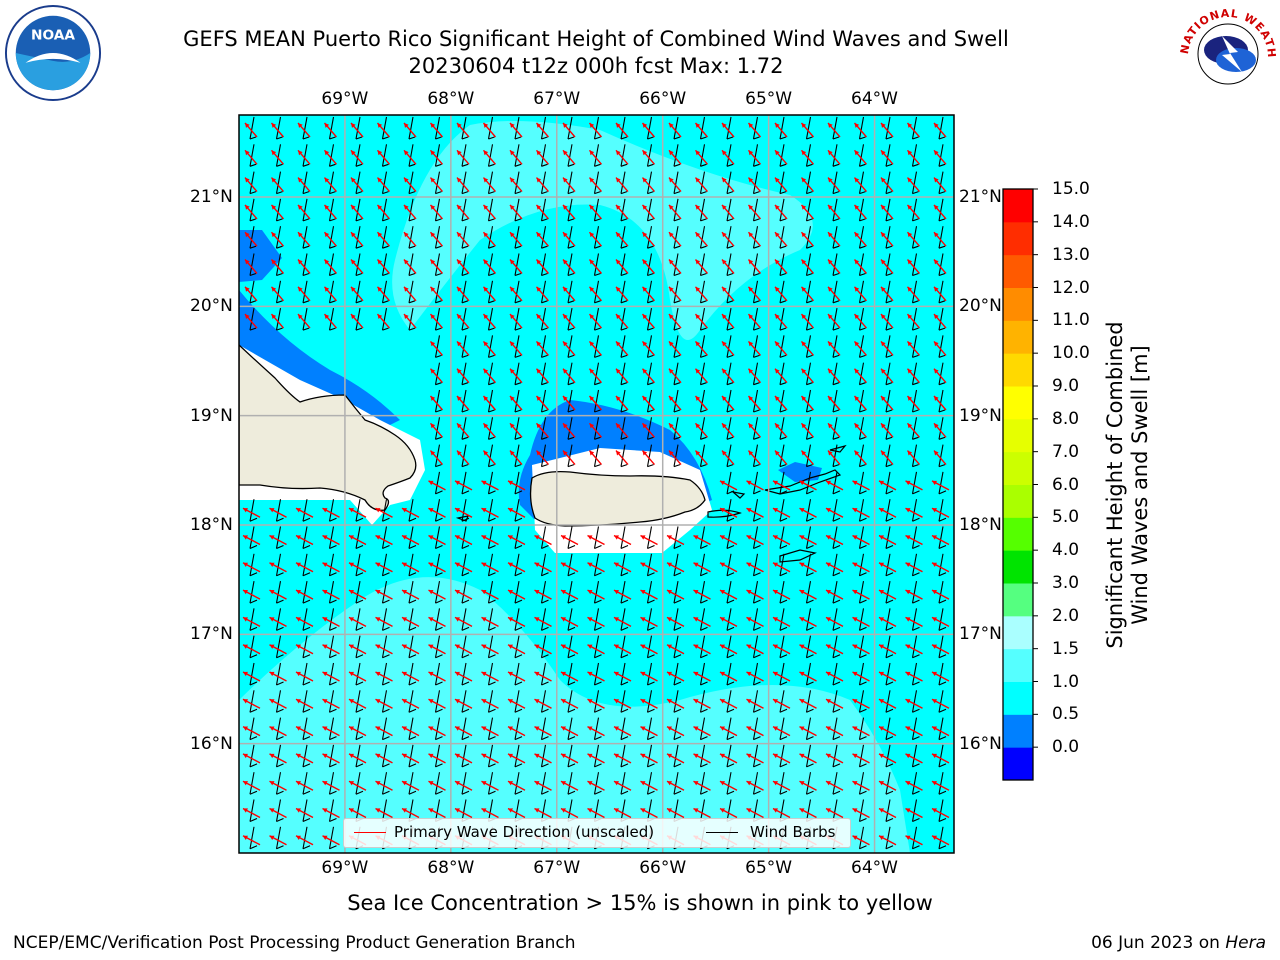  Describe the element at coordinates (769, 99) in the screenshot. I see `lon-label-top: 65°W` at that location.